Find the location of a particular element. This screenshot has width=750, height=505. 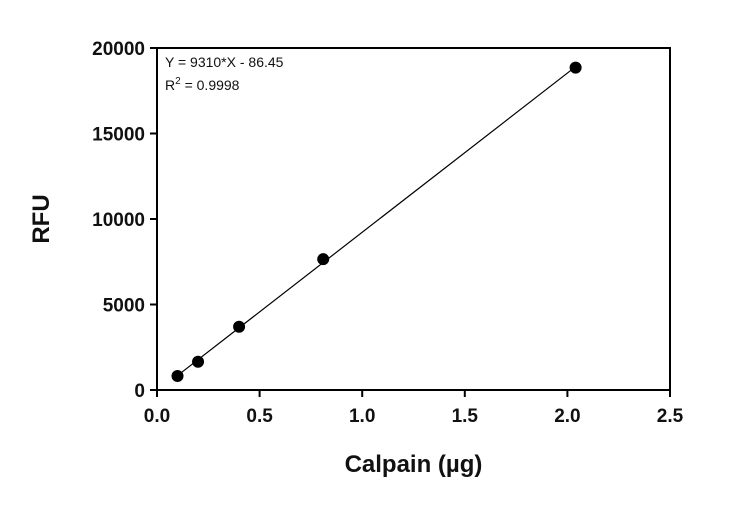

x-axis-ticks: 0.0 0.5 1.0 1.5 2.0 2.5 is located at coordinates (414, 408).